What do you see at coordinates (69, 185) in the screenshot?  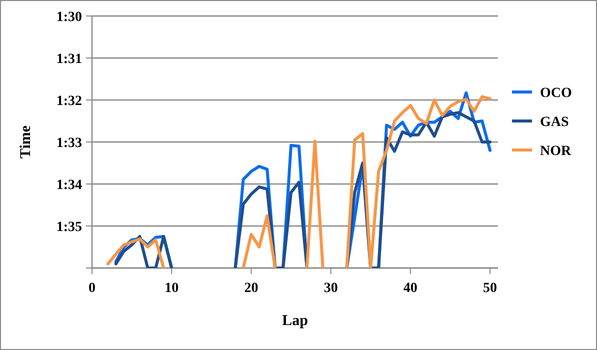 I see `y-tick-label: 1:34` at bounding box center [69, 185].